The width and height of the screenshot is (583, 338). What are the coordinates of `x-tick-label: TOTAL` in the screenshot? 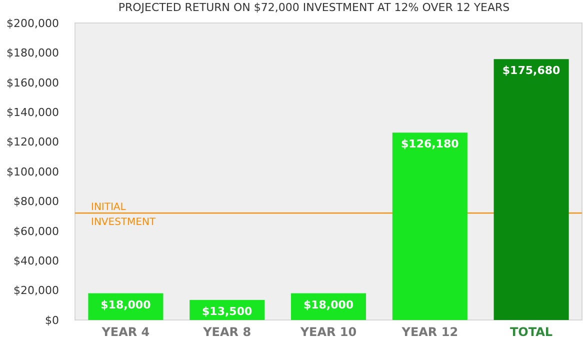 It's located at (531, 331).